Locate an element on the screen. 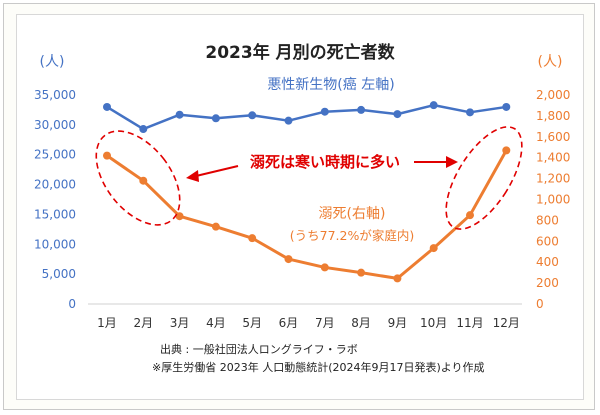 Image resolution: width=600 pixels, height=415 pixels. x-tick-label: 12月 is located at coordinates (506, 323).